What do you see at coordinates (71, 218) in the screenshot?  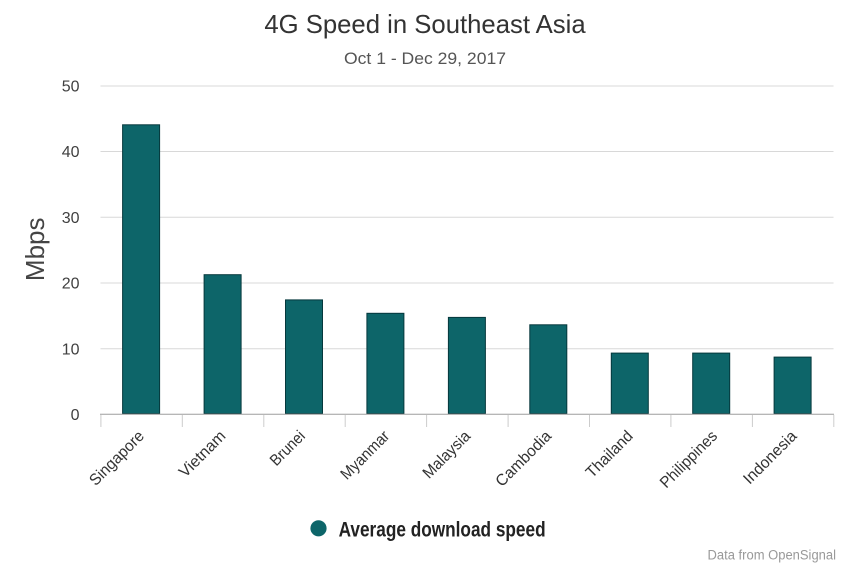 I see `svg-text: 30` at bounding box center [71, 218].